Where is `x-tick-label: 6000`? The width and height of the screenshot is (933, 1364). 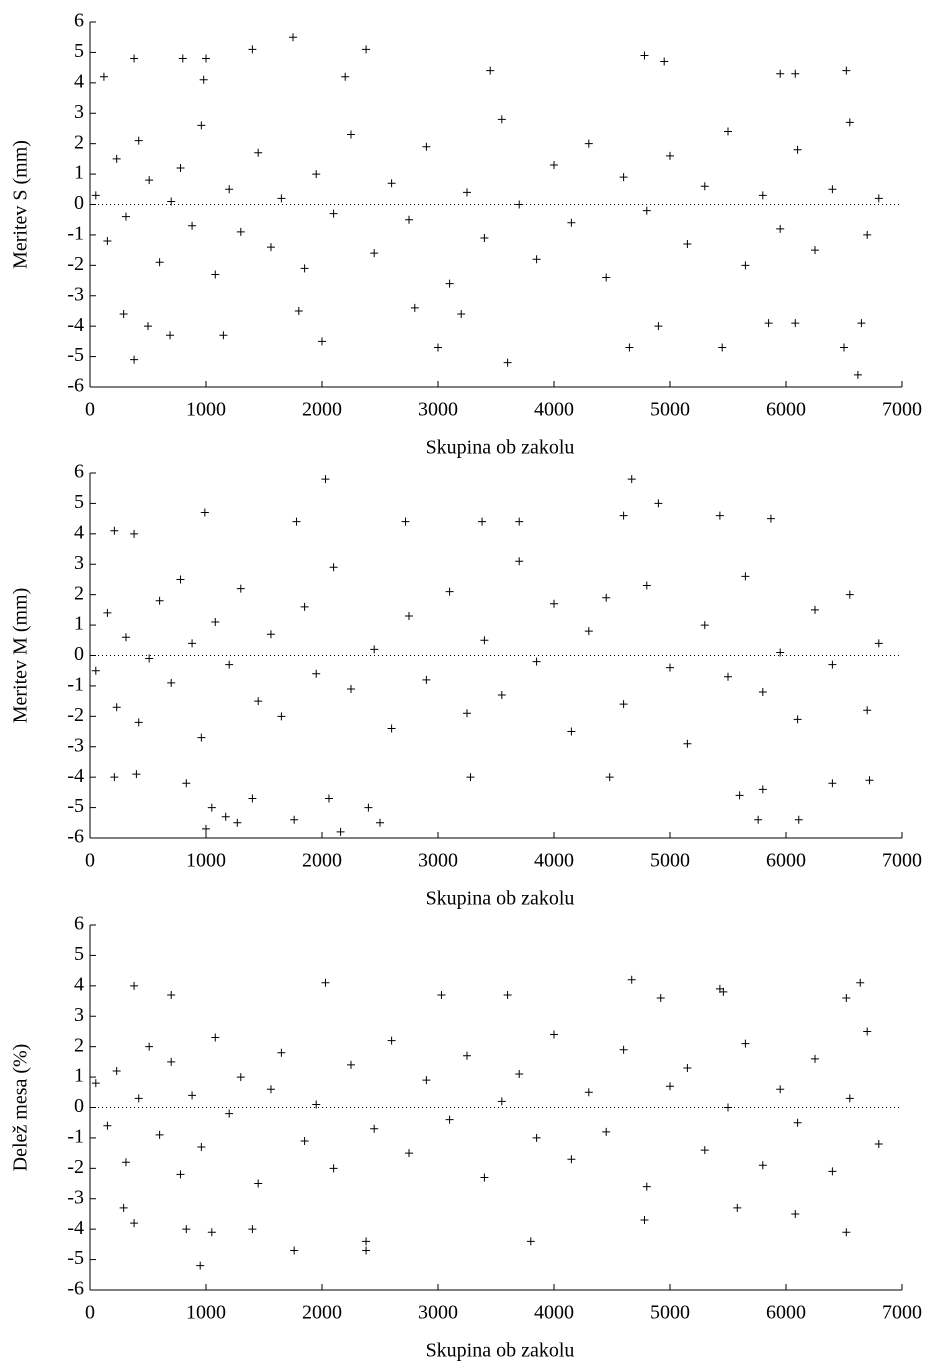 x-tick-label: 6000 is located at coordinates (786, 861).